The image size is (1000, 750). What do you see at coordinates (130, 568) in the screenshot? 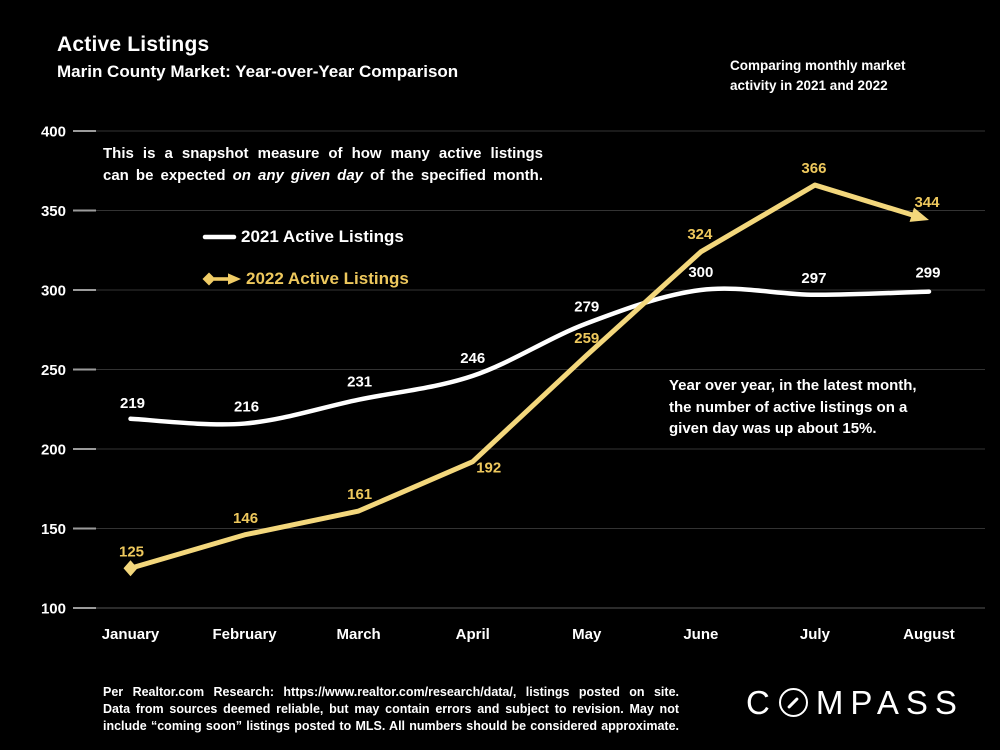
I see `line-2022-start-marker` at bounding box center [130, 568].